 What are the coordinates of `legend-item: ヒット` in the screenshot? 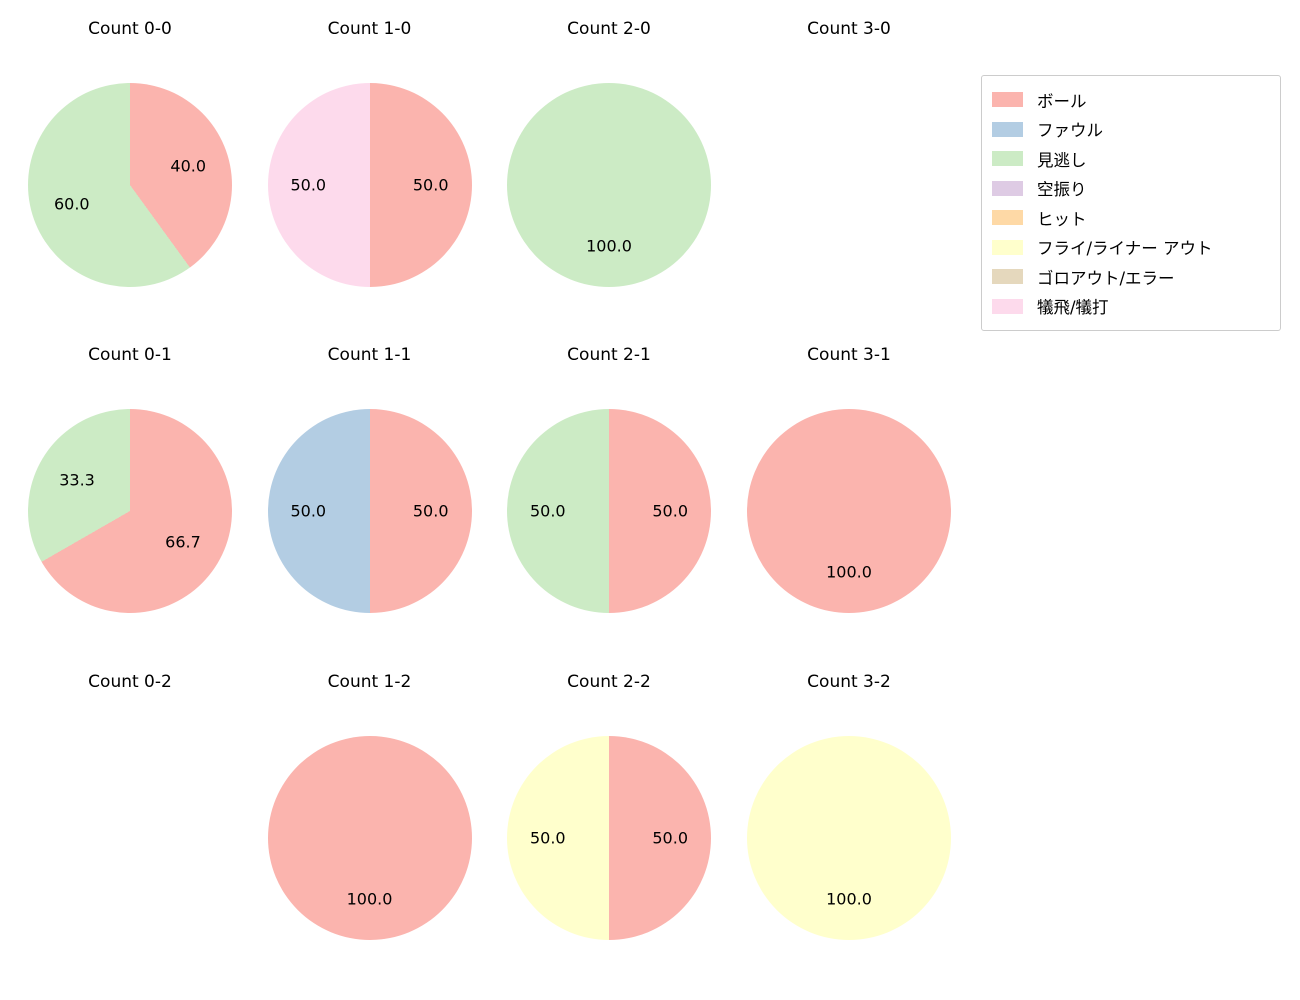 It's located at (1131, 218).